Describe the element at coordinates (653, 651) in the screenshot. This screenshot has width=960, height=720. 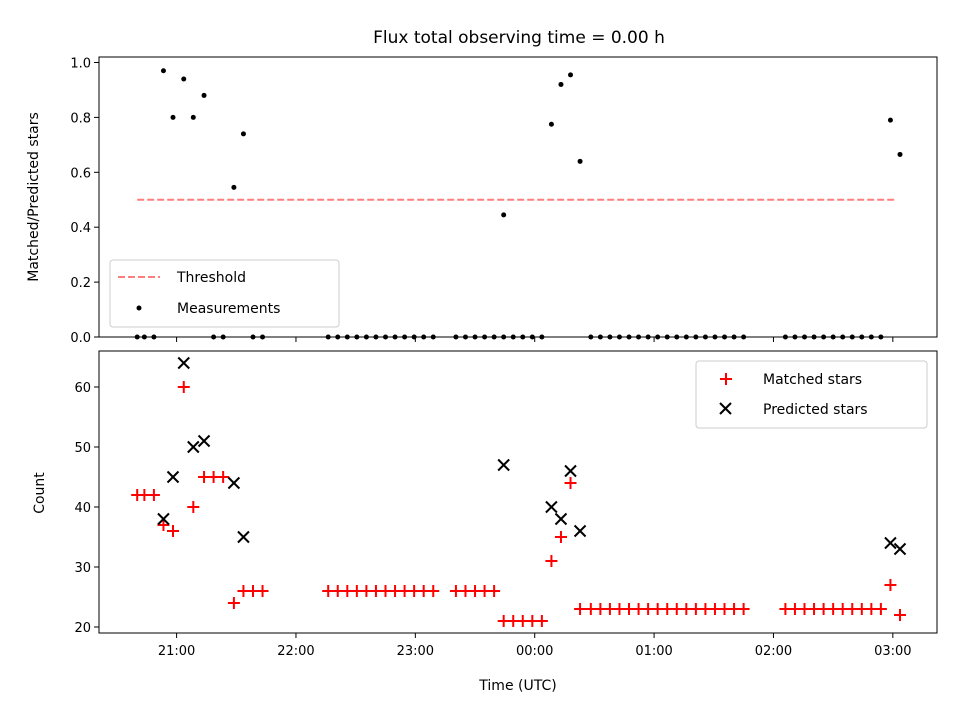
I see `x-tick-label: 01:00` at that location.